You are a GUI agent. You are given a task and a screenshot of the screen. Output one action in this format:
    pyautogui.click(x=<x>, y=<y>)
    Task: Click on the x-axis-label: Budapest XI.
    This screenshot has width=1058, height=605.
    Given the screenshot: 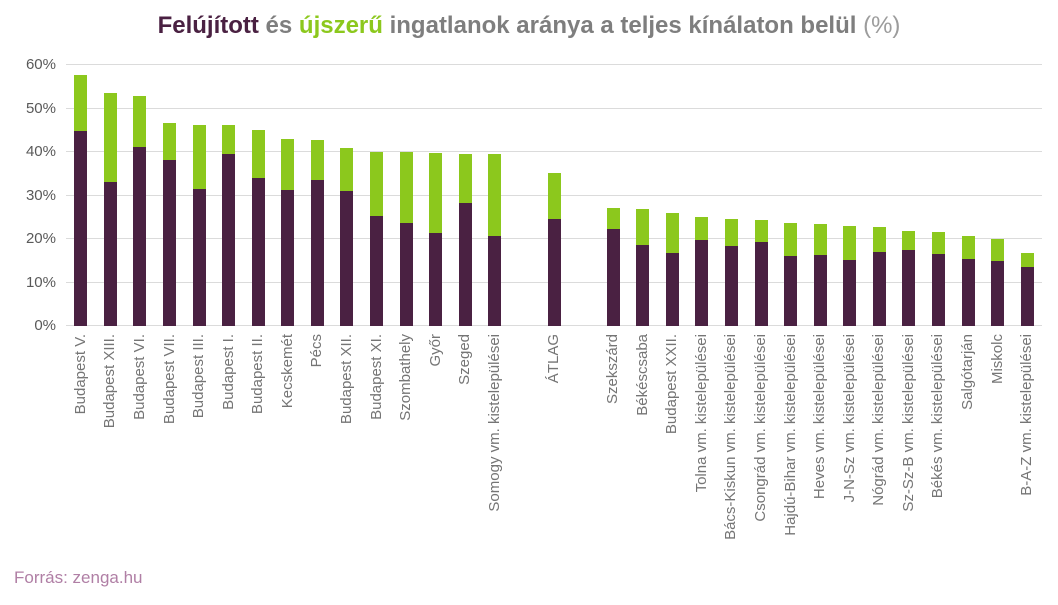 What is the action you would take?
    pyautogui.click(x=376, y=377)
    